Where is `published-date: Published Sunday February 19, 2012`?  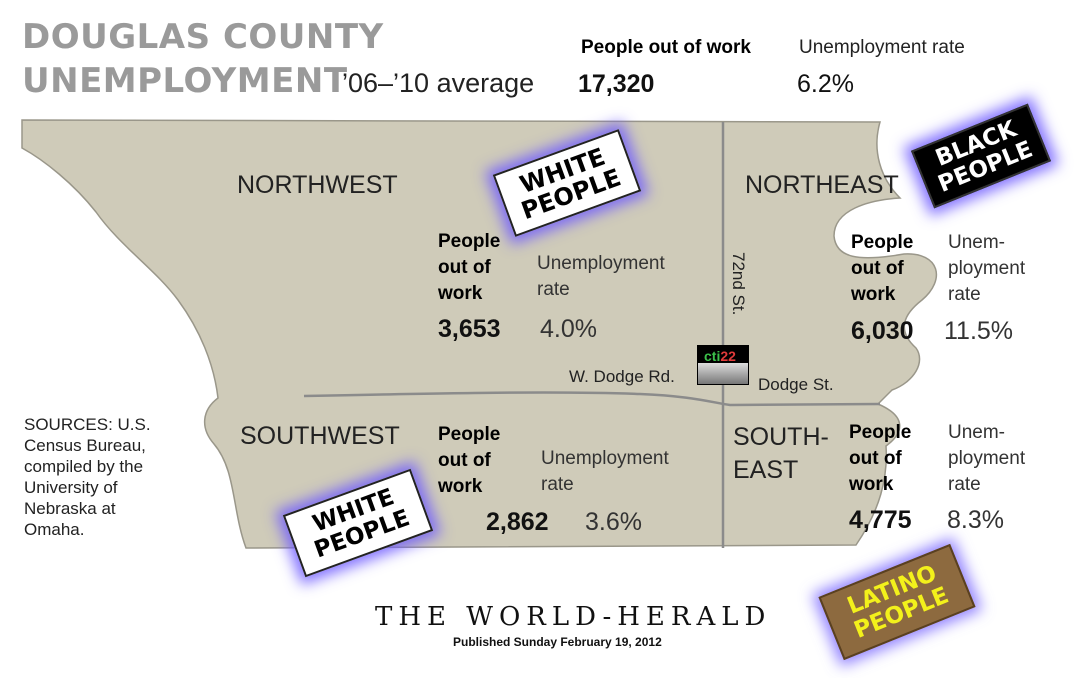 published-date: Published Sunday February 19, 2012 is located at coordinates (557, 642).